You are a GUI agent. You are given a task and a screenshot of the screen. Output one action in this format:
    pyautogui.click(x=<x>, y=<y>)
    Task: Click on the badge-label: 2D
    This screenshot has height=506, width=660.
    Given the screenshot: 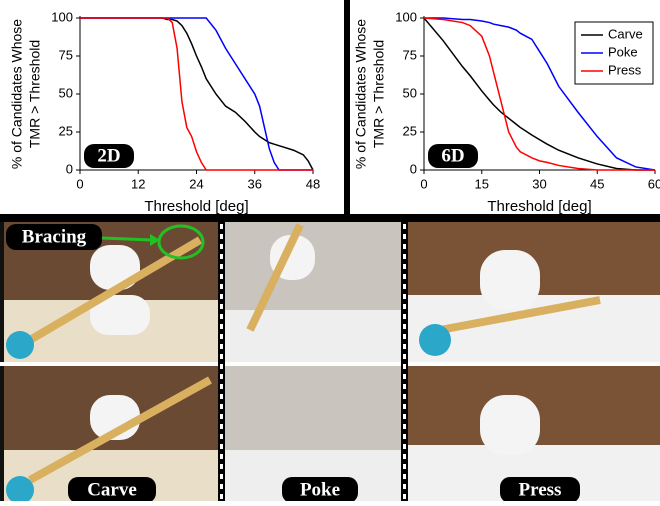 What is the action you would take?
    pyautogui.click(x=108, y=155)
    